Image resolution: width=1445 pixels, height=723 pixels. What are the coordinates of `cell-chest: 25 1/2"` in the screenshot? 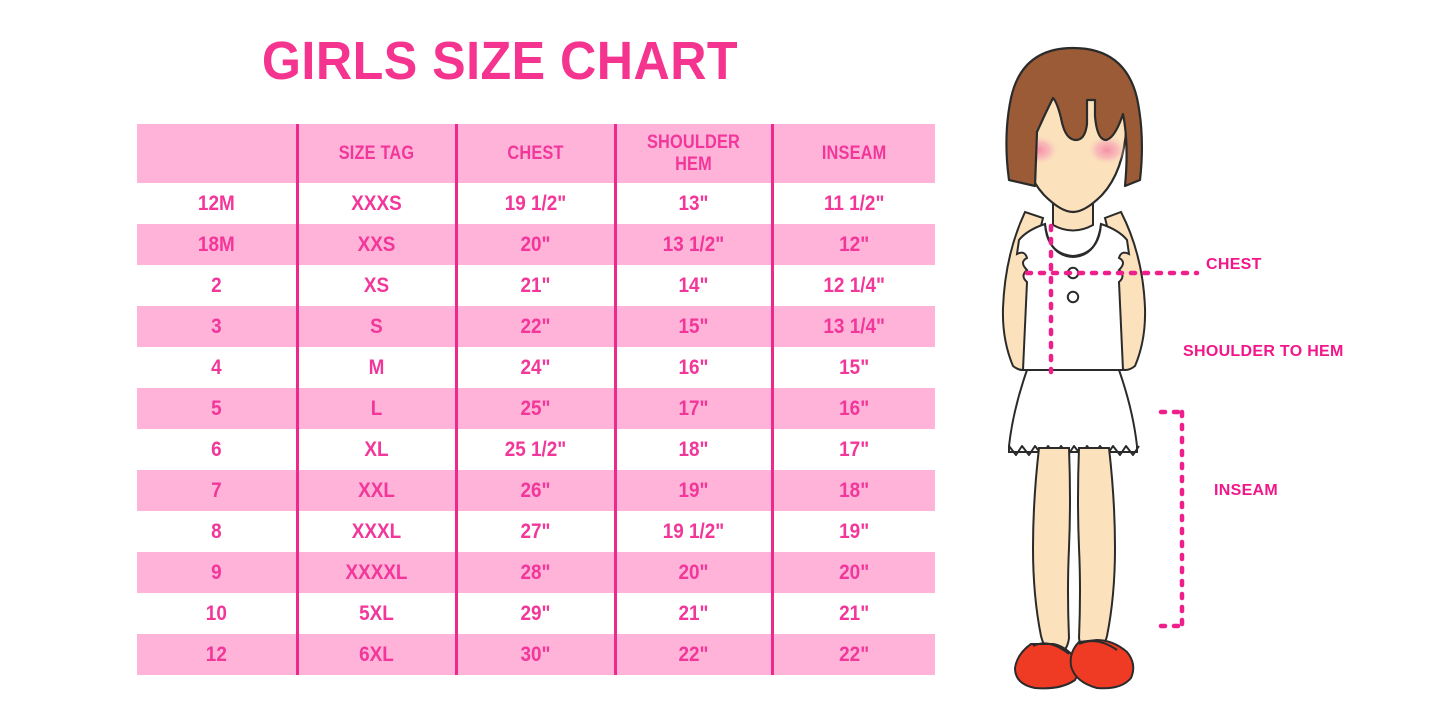 It's located at (535, 449).